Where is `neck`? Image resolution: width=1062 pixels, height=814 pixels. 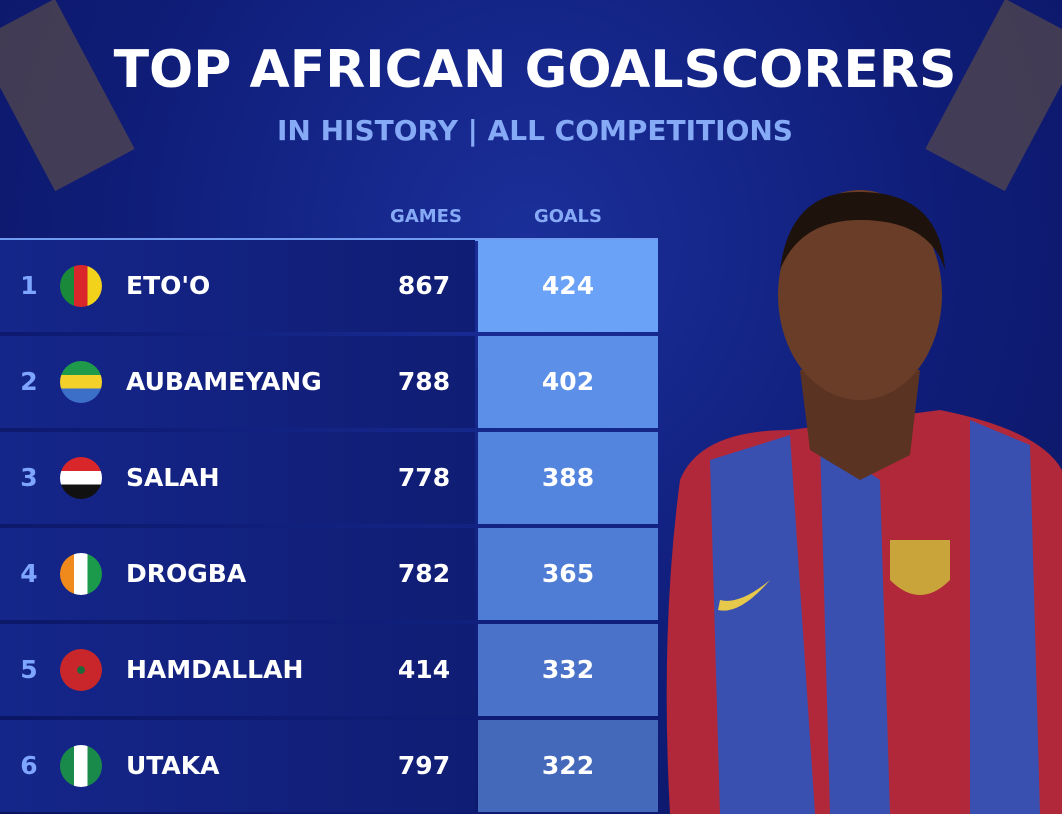 neck is located at coordinates (860, 425).